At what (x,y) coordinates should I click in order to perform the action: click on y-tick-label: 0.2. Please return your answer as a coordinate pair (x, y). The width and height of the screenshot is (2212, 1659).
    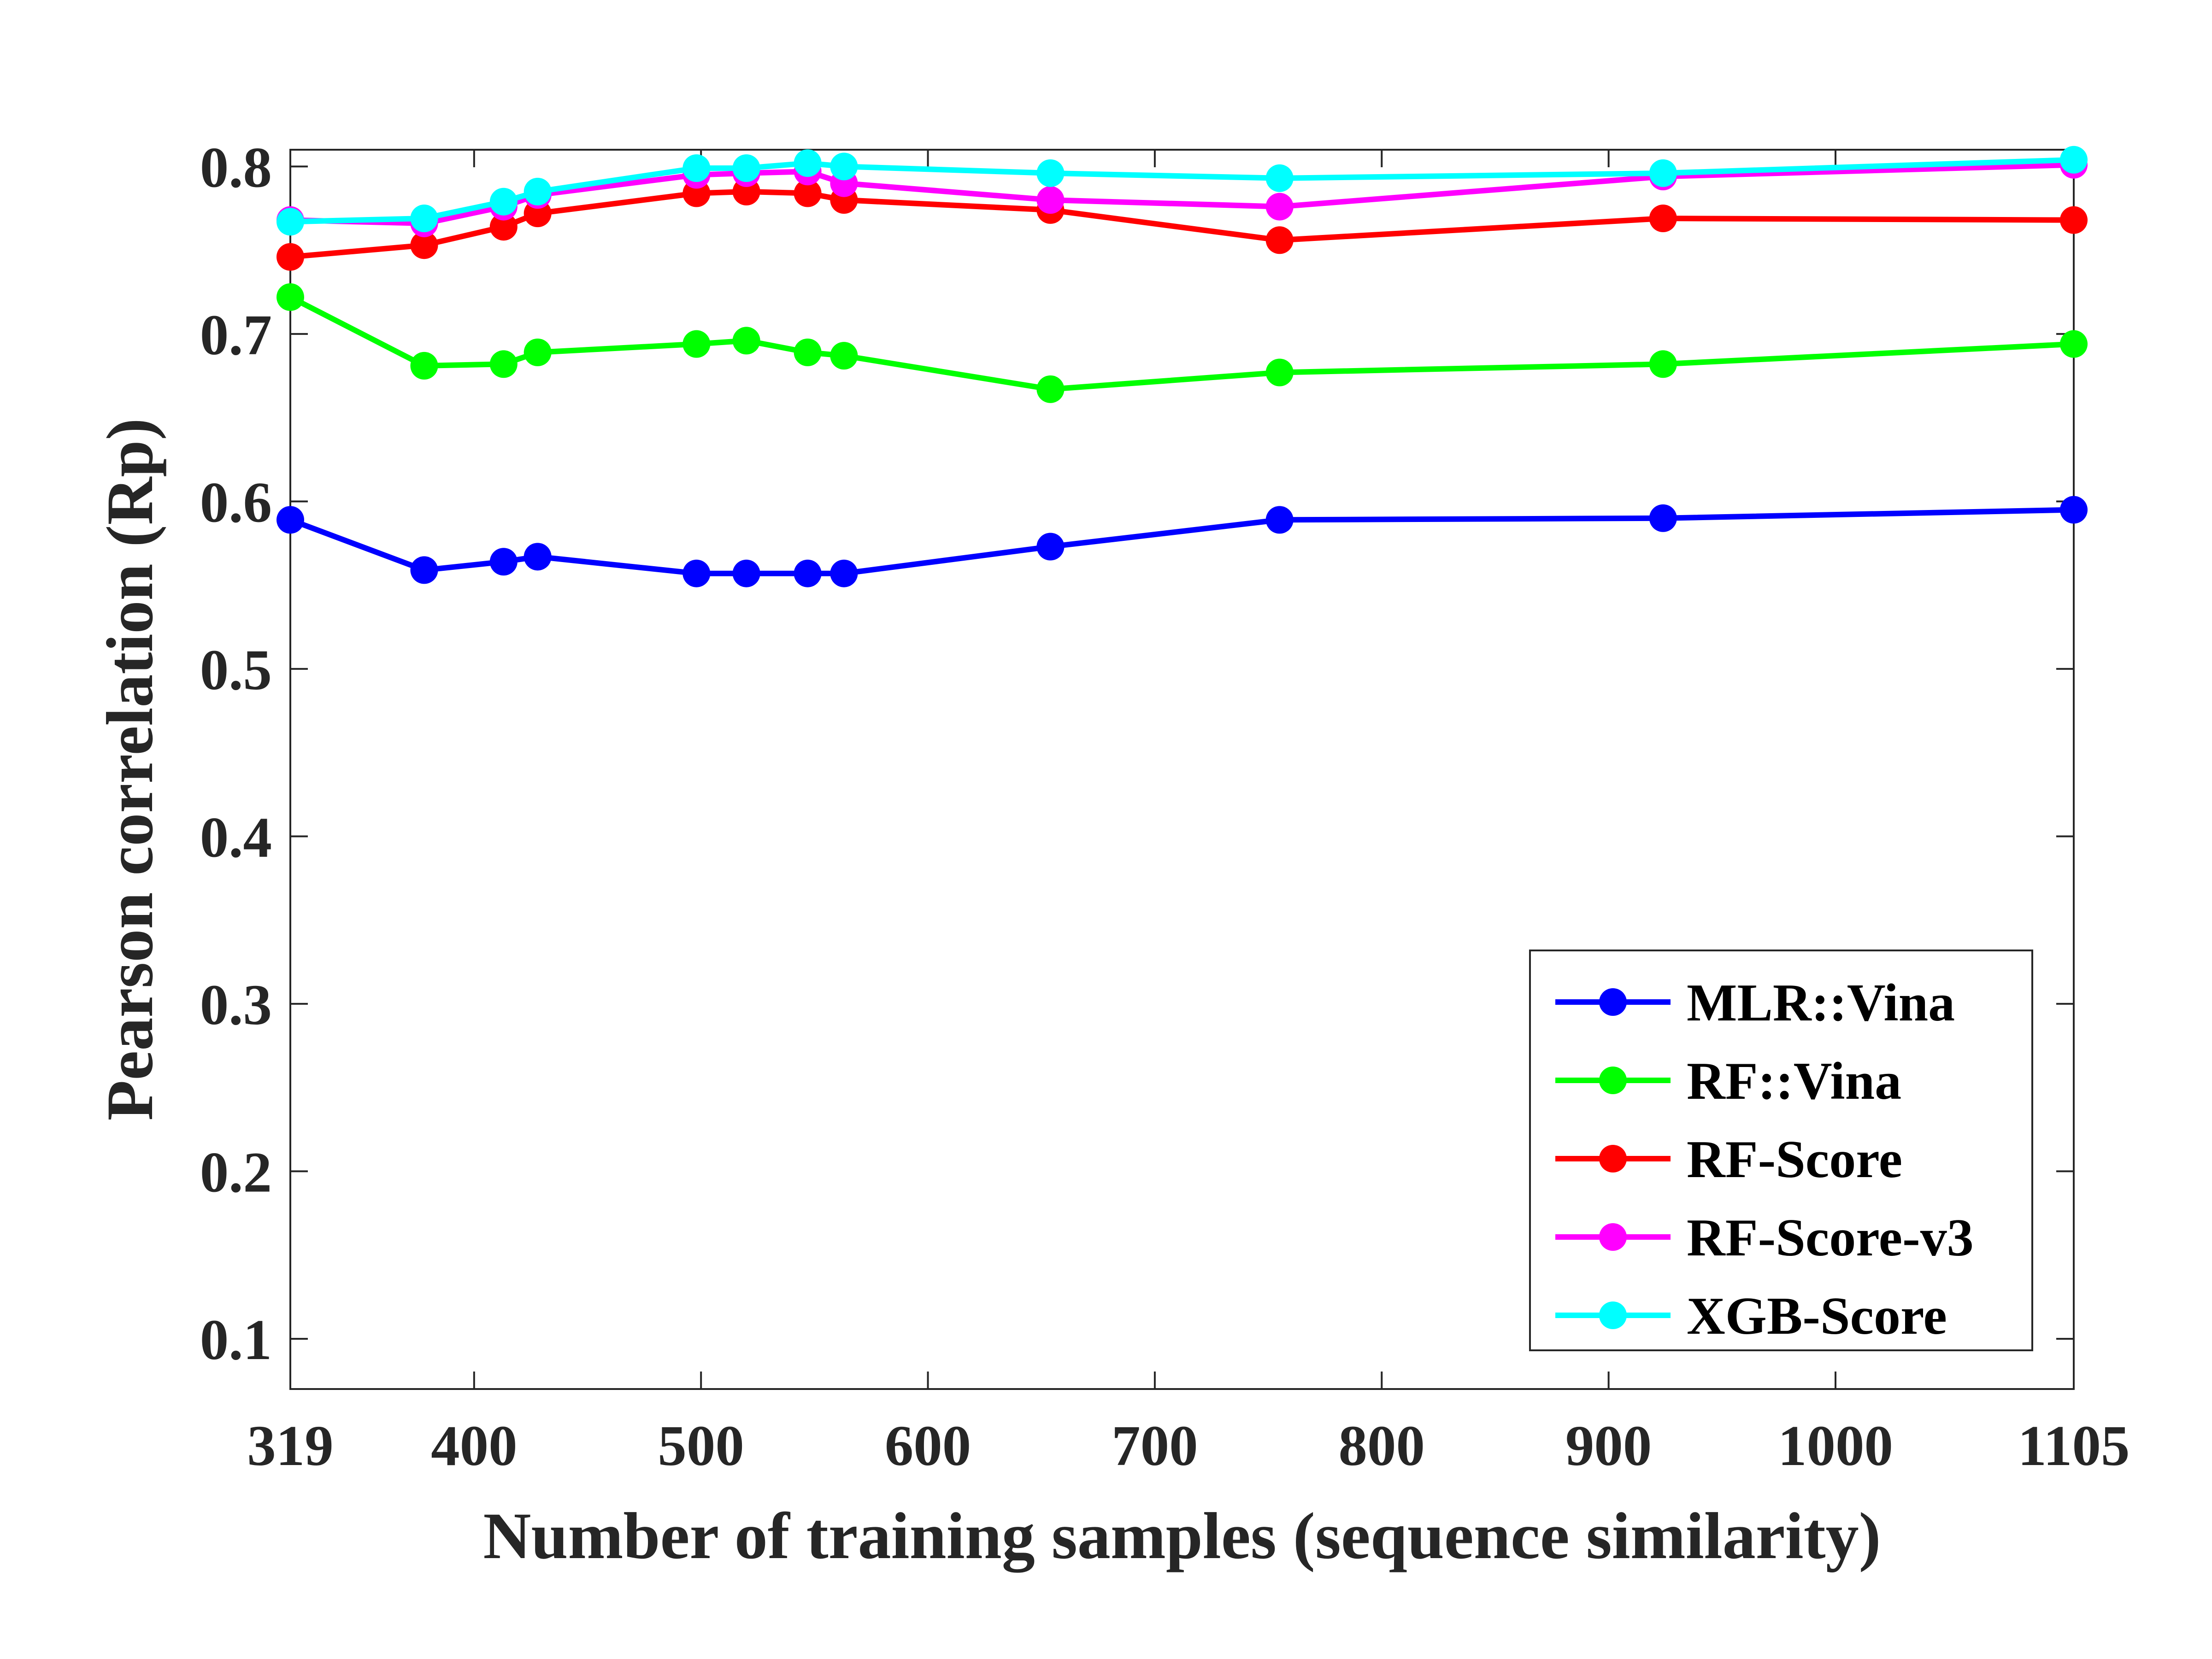
    Looking at the image, I should click on (236, 1172).